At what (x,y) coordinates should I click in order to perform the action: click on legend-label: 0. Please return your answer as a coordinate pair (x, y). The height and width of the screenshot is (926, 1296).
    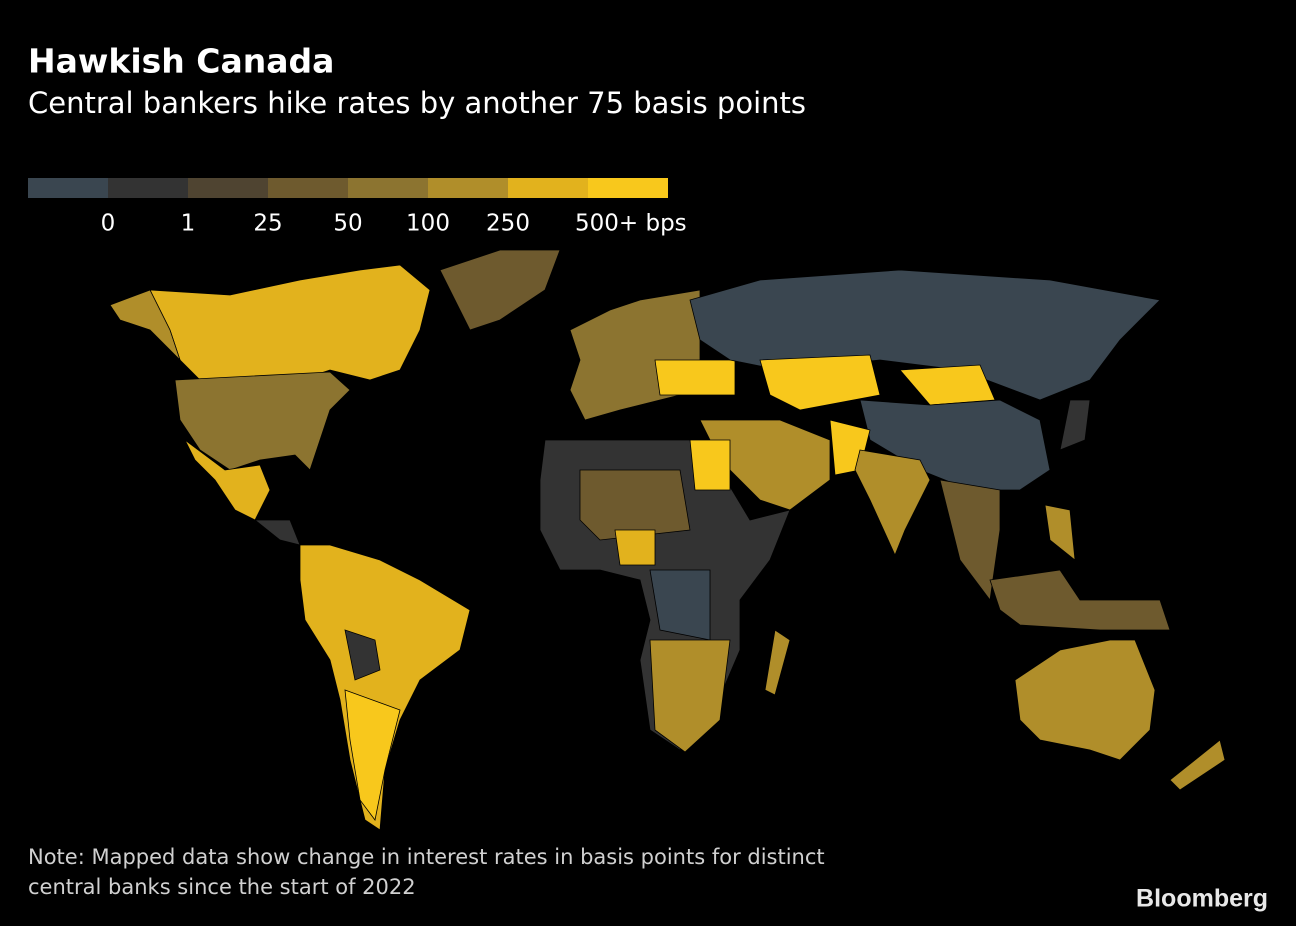
    Looking at the image, I should click on (108, 224).